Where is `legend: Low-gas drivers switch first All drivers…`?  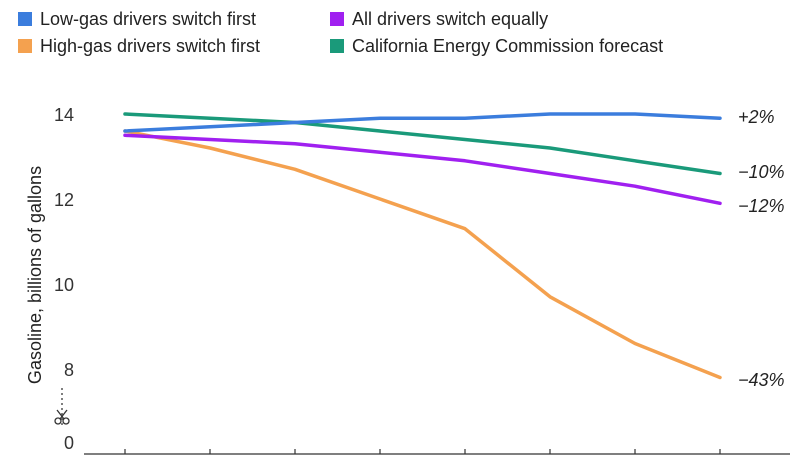 legend: Low-gas drivers switch first All drivers… is located at coordinates (340, 32).